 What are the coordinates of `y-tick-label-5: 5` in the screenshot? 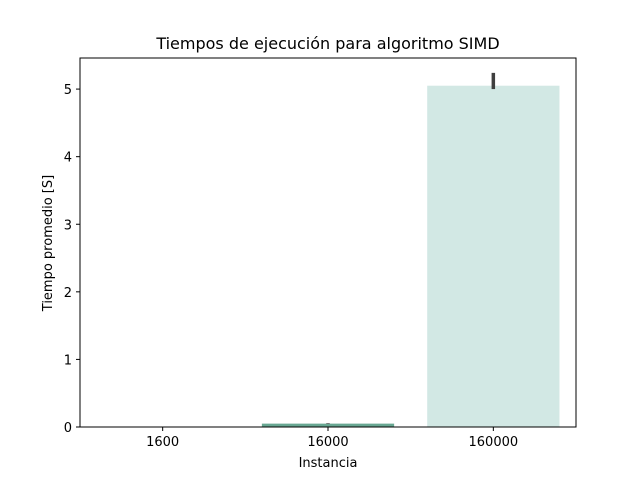 It's located at (68, 90).